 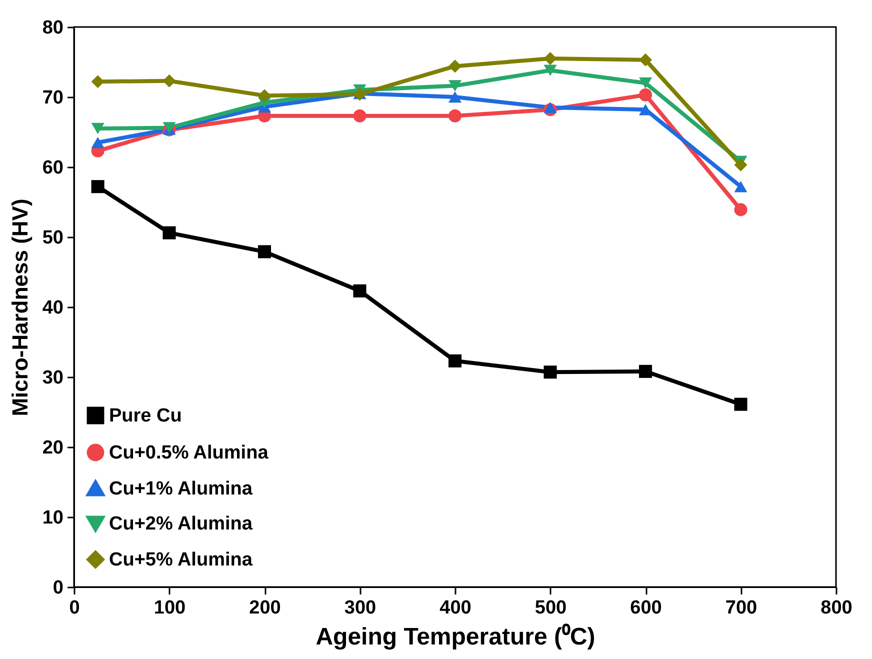 I want to click on y-tick-label: 0, so click(x=58, y=588).